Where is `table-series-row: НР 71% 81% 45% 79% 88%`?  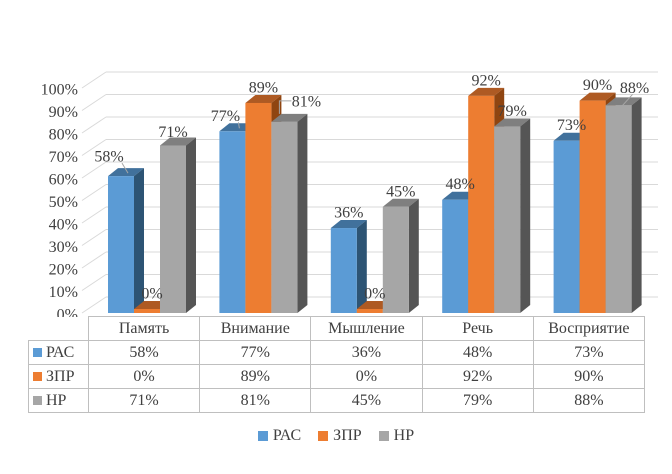
table-series-row: НР 71% 81% 45% 79% 88% is located at coordinates (337, 400).